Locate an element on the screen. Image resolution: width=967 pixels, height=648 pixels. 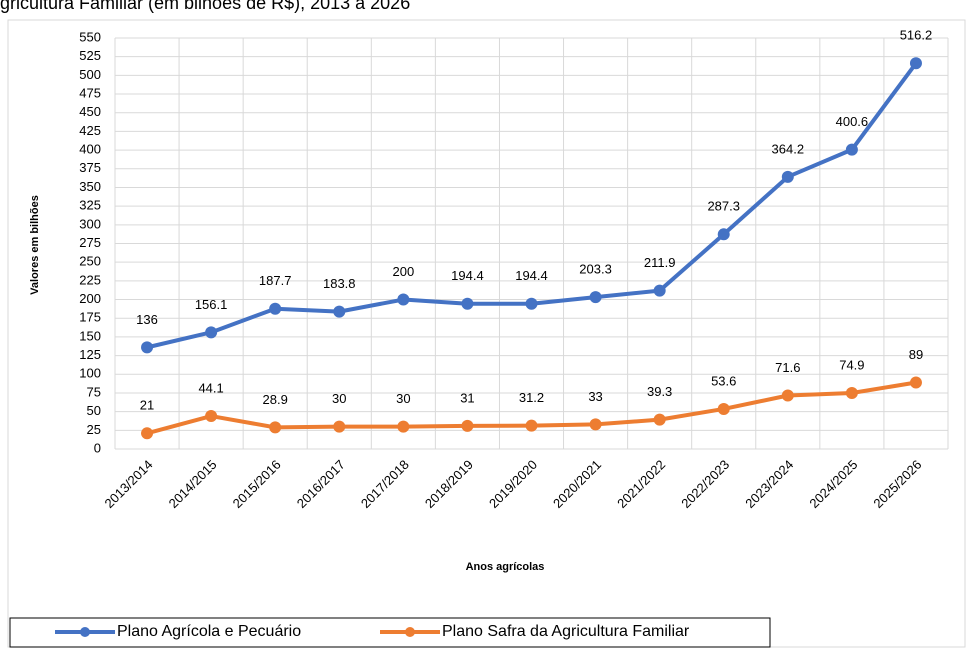
data-label: 364.2 is located at coordinates (788, 148).